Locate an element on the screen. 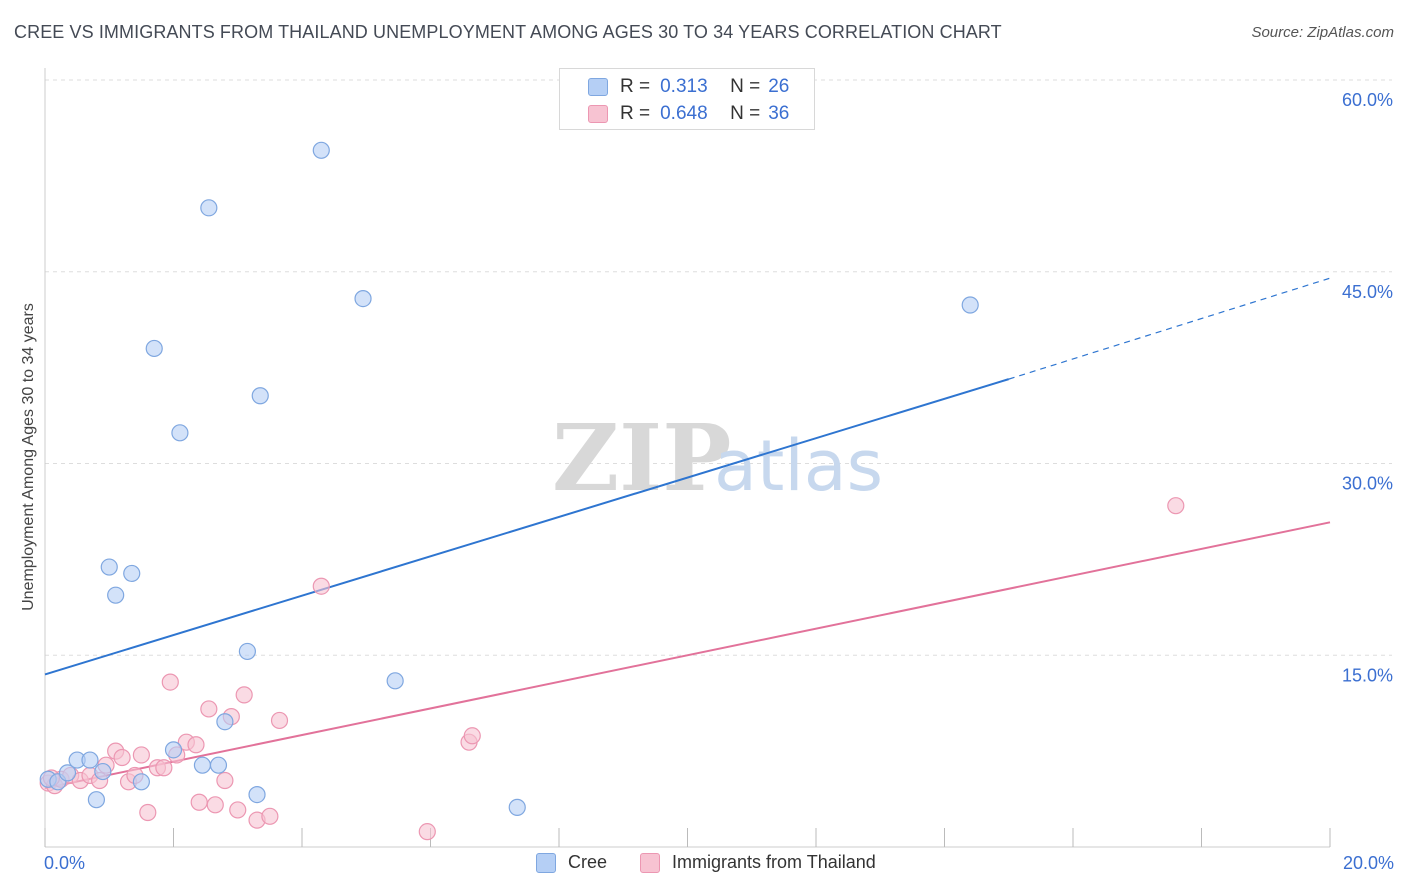 The height and width of the screenshot is (892, 1406). legend-r-value: 0.648 is located at coordinates (684, 113).